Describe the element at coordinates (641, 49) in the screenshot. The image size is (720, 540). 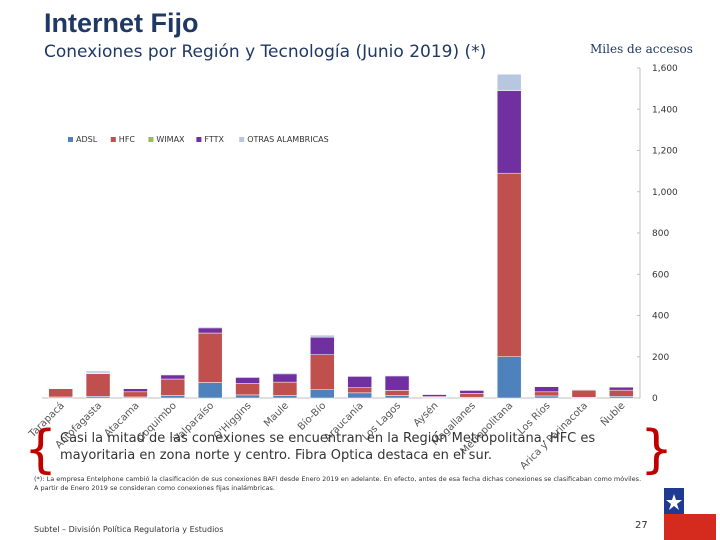
I see `units-label: Miles de accesos` at that location.